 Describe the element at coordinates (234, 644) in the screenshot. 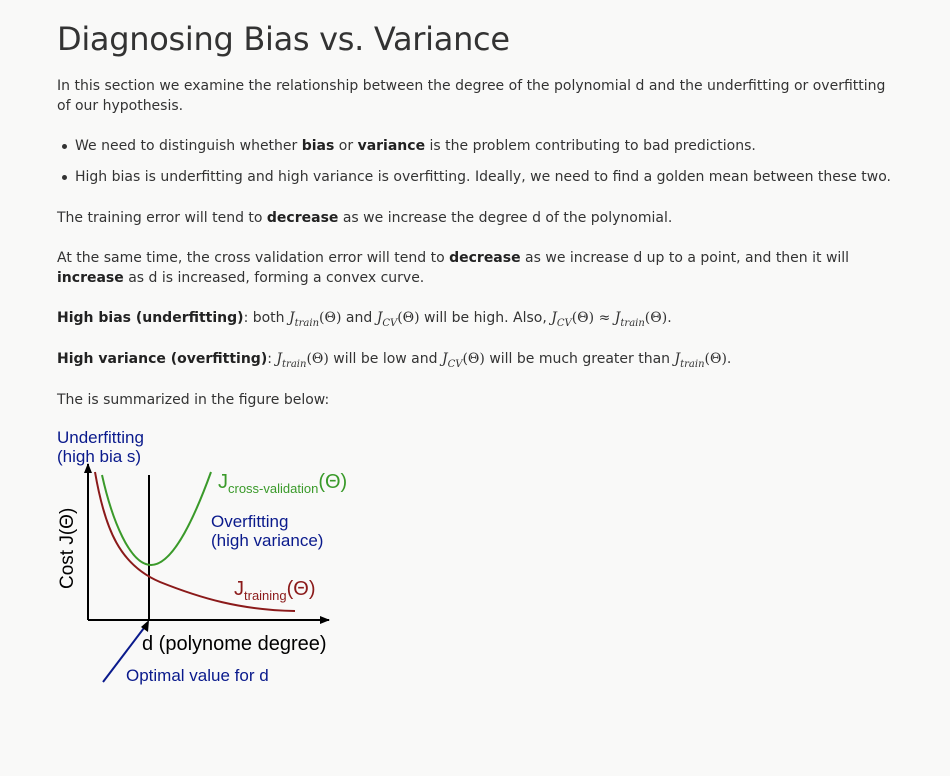

I see `x-axis-label: d (polynome degree)` at that location.